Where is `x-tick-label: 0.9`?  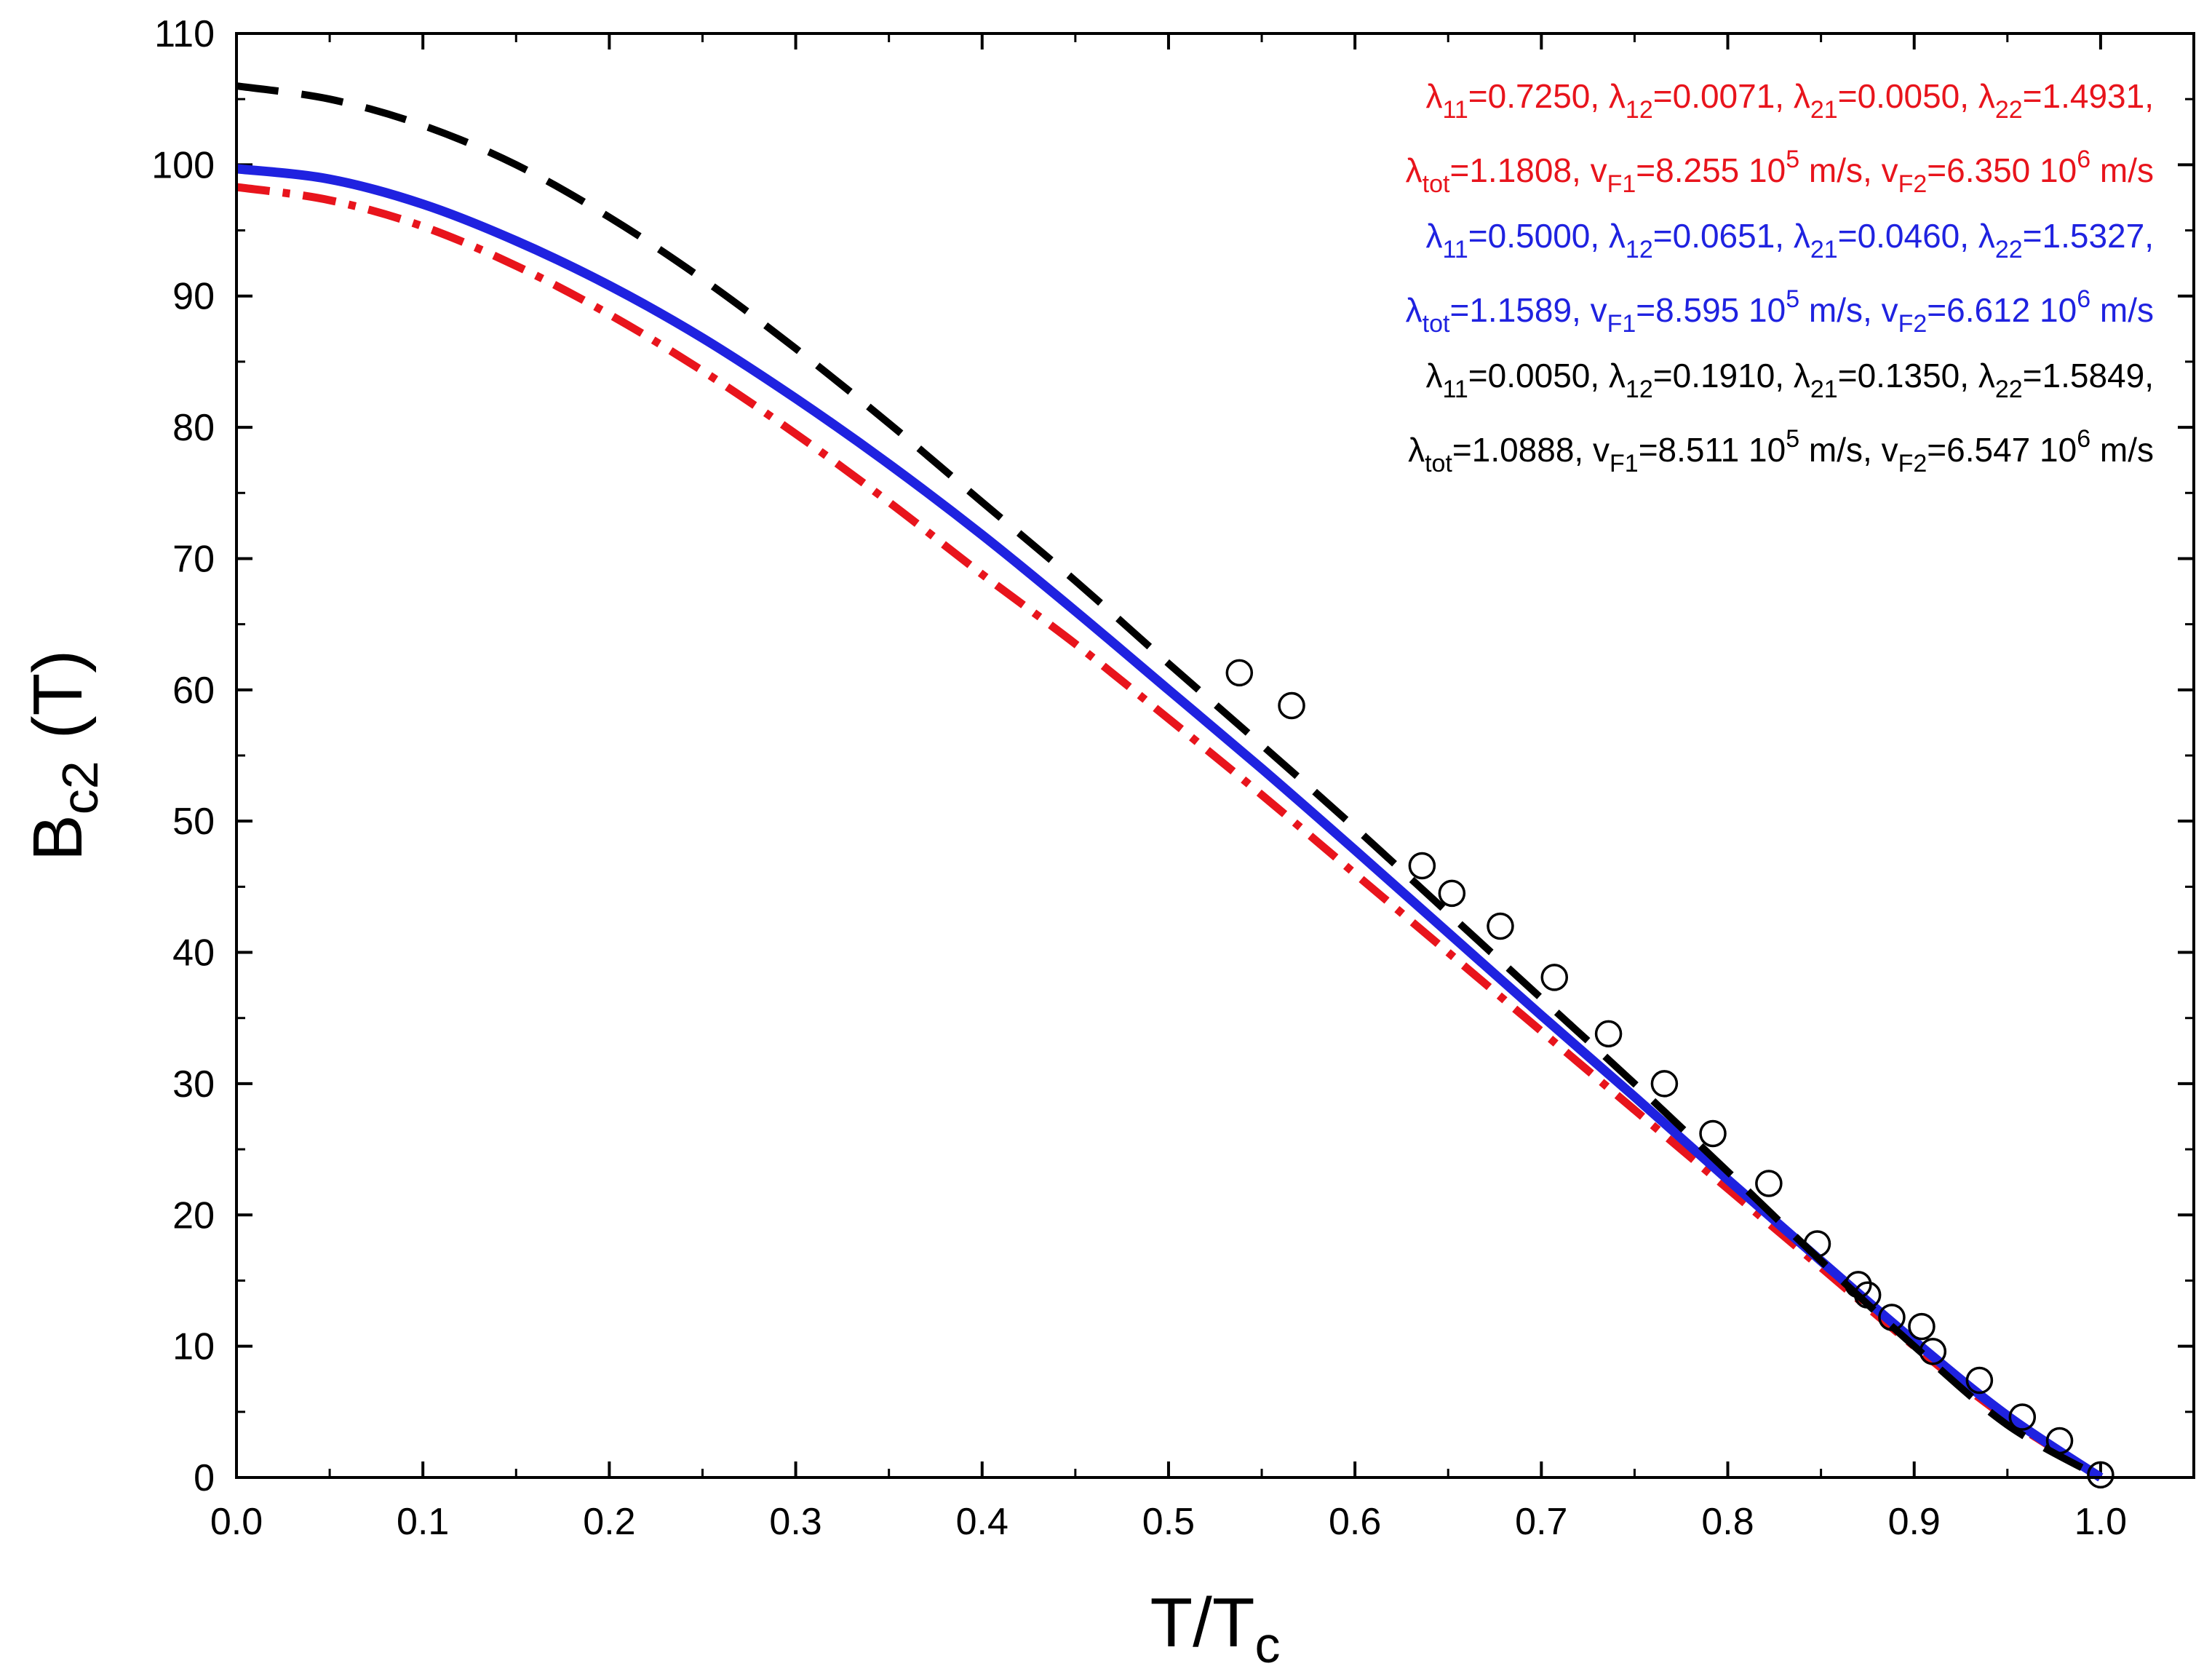 x-tick-label: 0.9 is located at coordinates (1914, 1522).